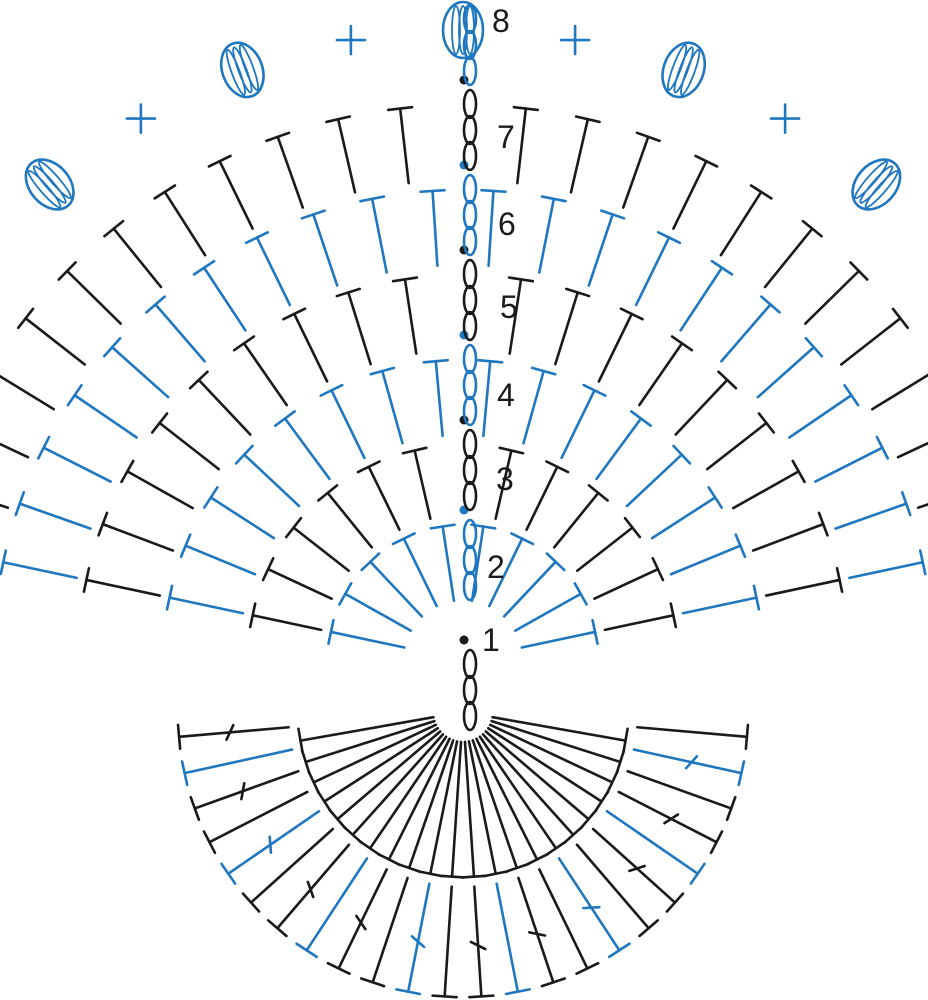 This screenshot has width=928, height=1000. I want to click on row-label-5: 5, so click(509, 307).